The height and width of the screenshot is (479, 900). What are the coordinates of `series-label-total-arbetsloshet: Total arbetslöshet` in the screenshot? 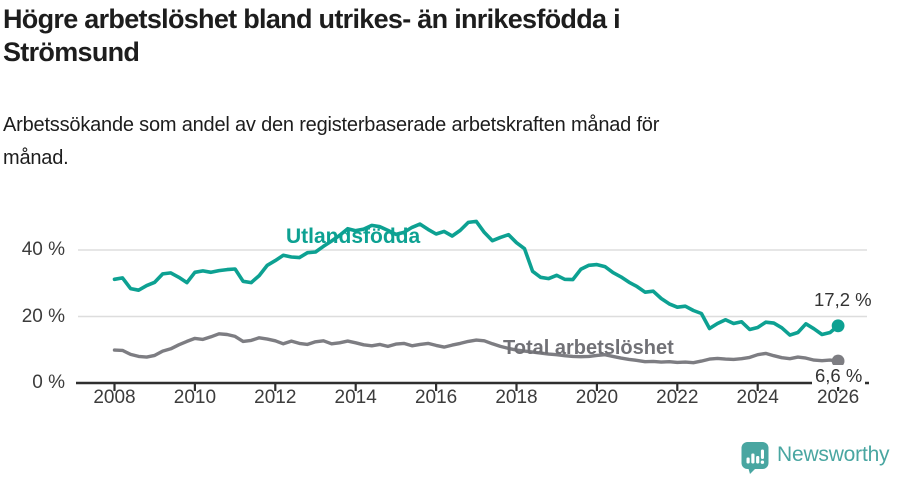 It's located at (588, 348).